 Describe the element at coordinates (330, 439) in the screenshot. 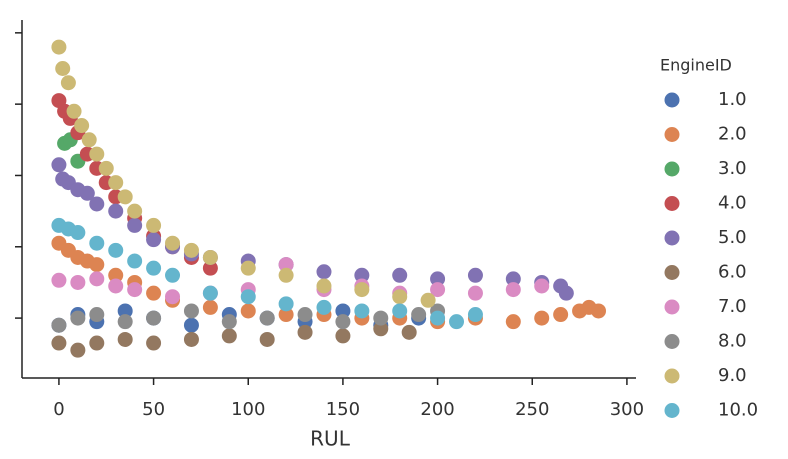

I see `x-axis-label: RUL` at that location.